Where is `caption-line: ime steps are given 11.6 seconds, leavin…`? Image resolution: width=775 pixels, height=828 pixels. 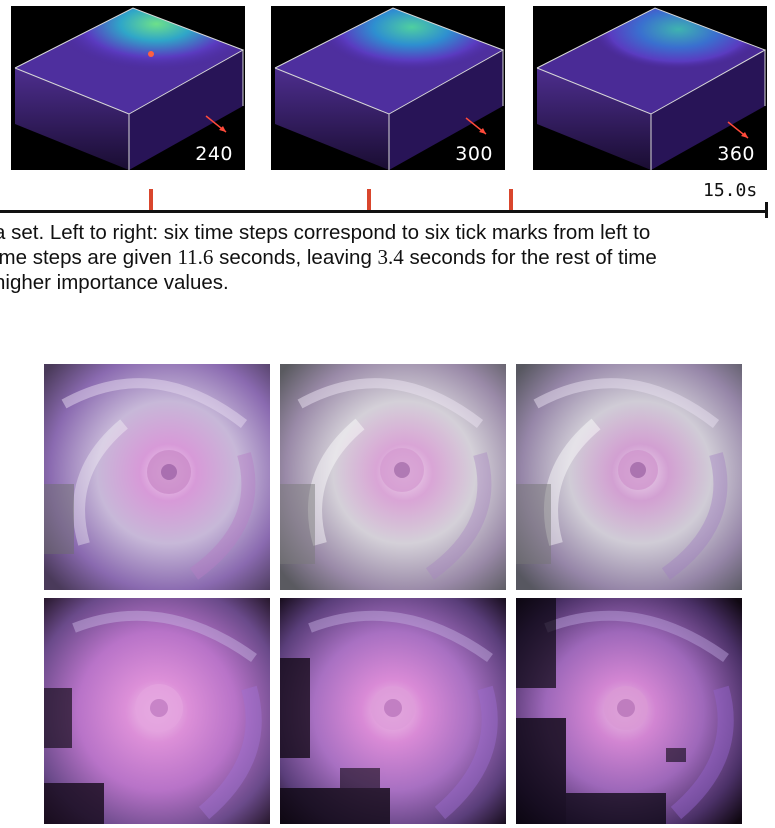
caption-line: ime steps are given 11.6 seconds, leavin… is located at coordinates (387, 257).